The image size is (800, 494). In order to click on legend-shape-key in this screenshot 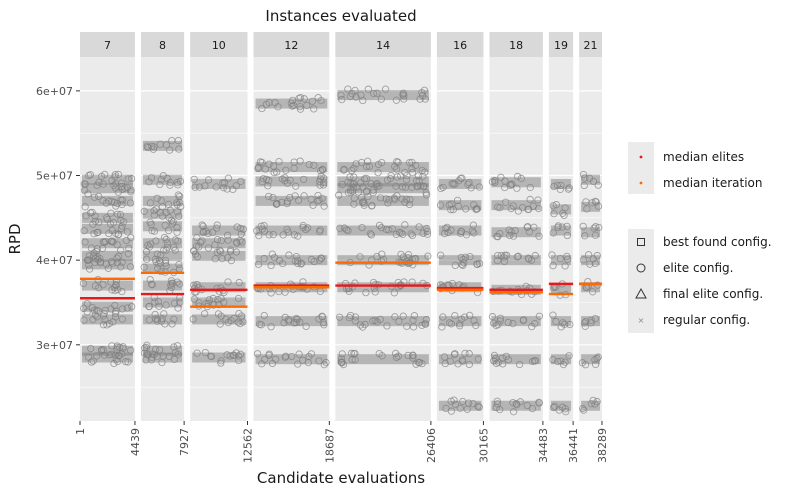, I will do `click(641, 293)`.